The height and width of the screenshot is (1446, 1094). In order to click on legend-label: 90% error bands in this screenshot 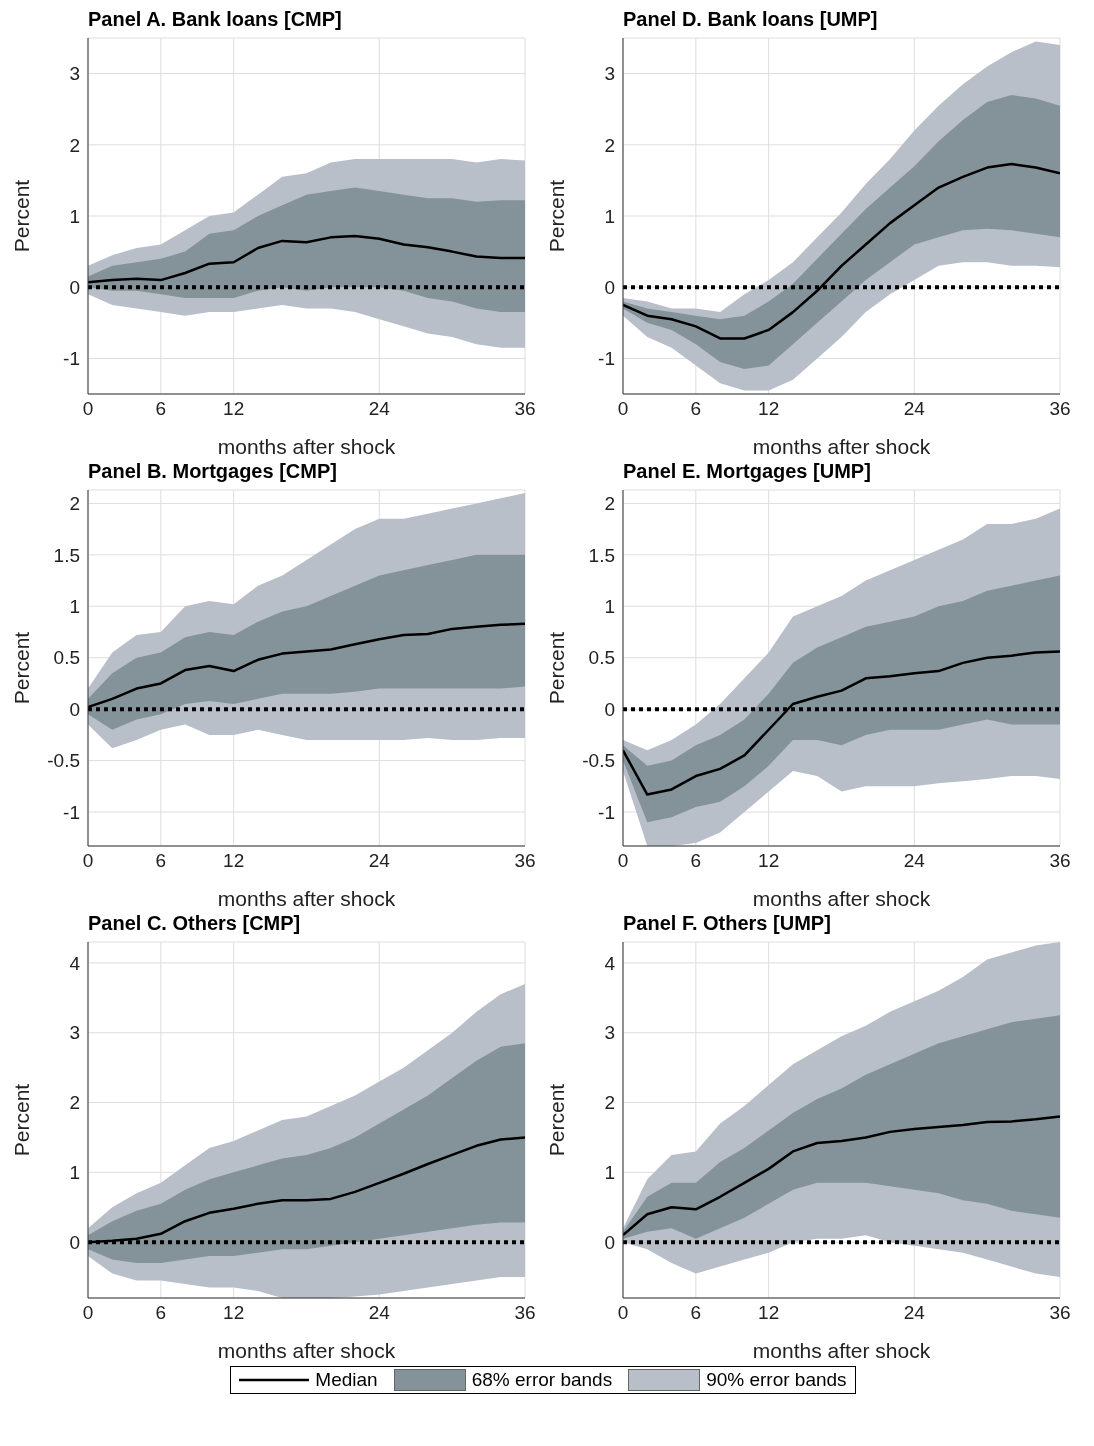, I will do `click(776, 1380)`.